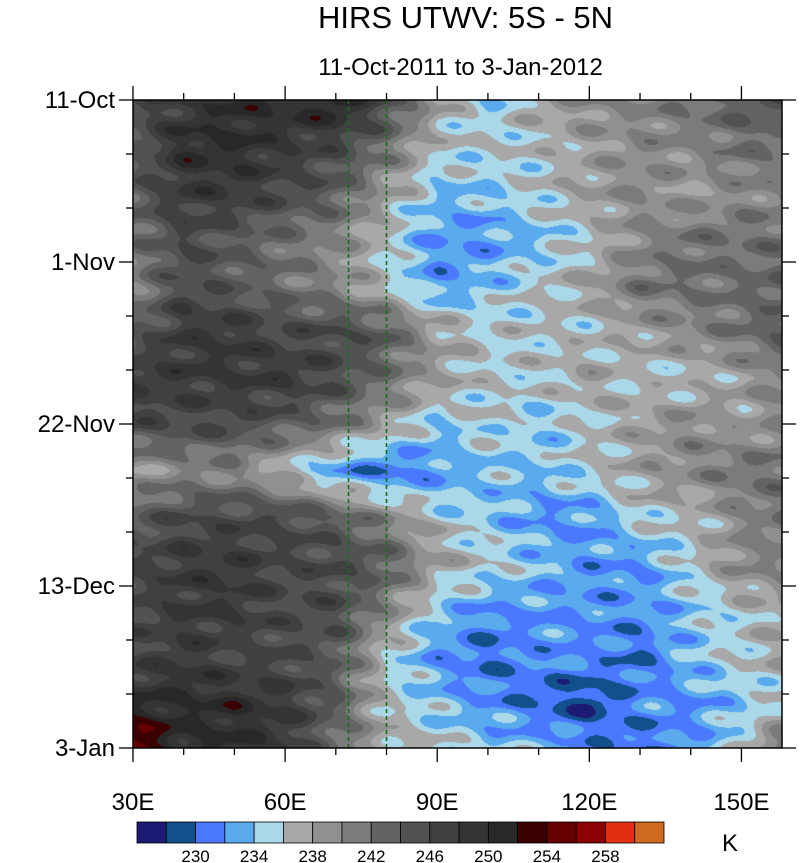 Image resolution: width=801 pixels, height=863 pixels. I want to click on y-tick-label: 11-Oct, so click(80, 100).